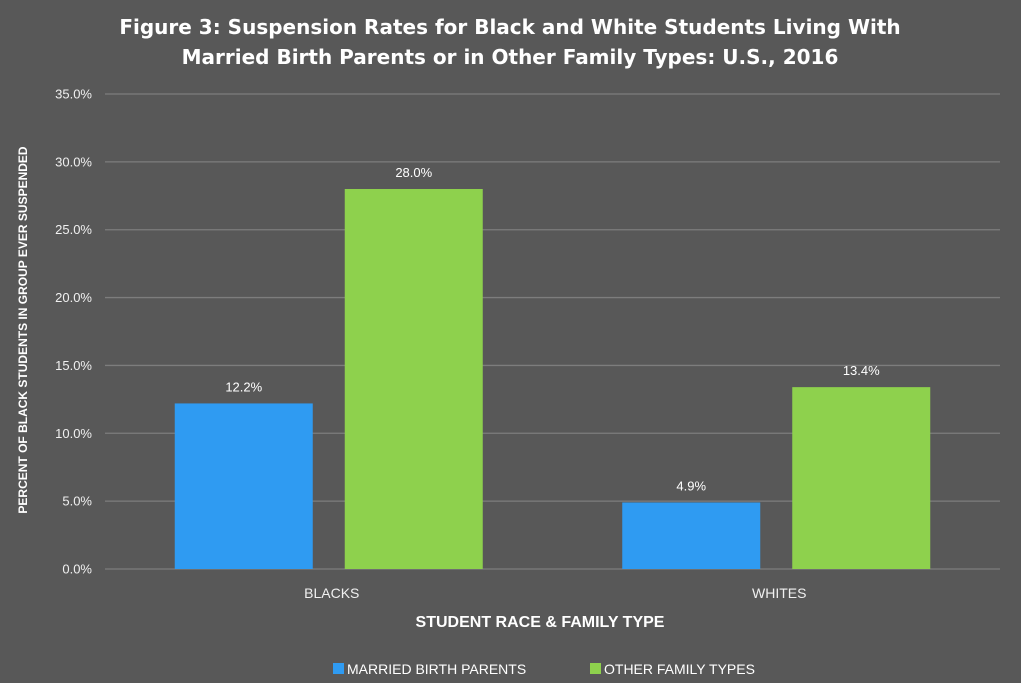 This screenshot has height=683, width=1021. What do you see at coordinates (331, 593) in the screenshot?
I see `x-category-label: BLACKS` at bounding box center [331, 593].